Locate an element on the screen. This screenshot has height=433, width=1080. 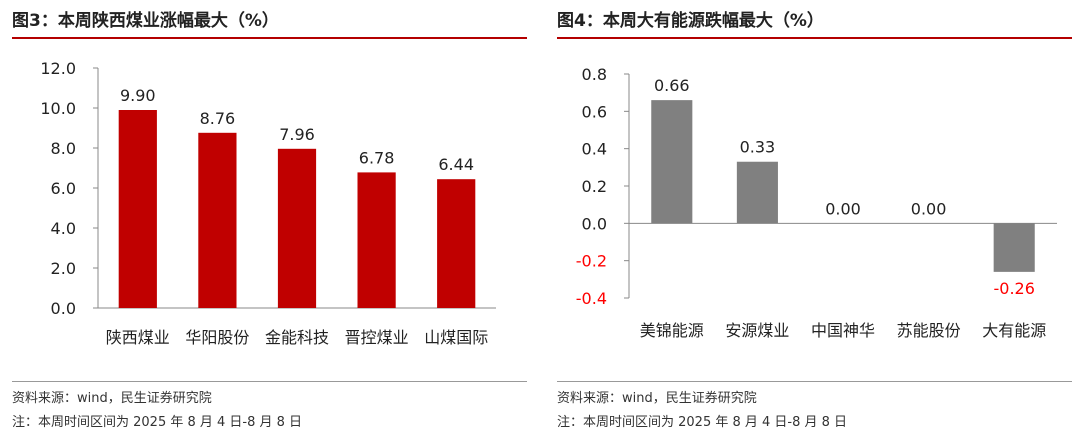
chart-title: 图4：本周大有能源跌幅最大（%） is located at coordinates (690, 21).